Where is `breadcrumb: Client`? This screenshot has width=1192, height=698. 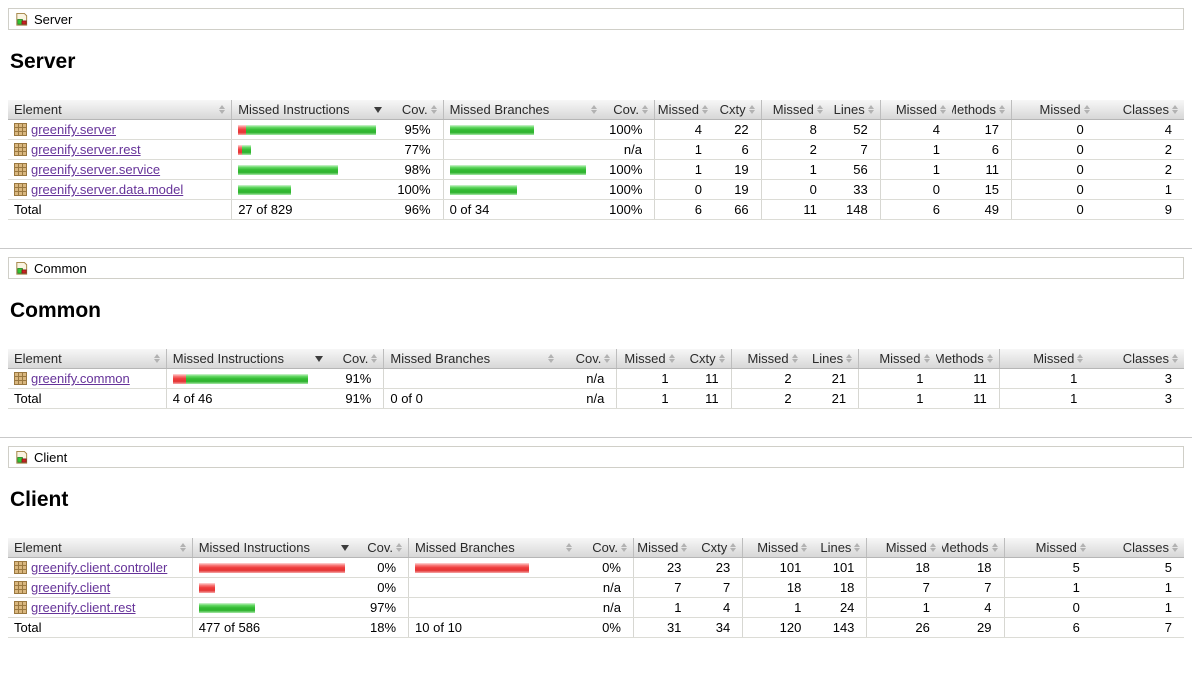
breadcrumb: Client is located at coordinates (596, 457).